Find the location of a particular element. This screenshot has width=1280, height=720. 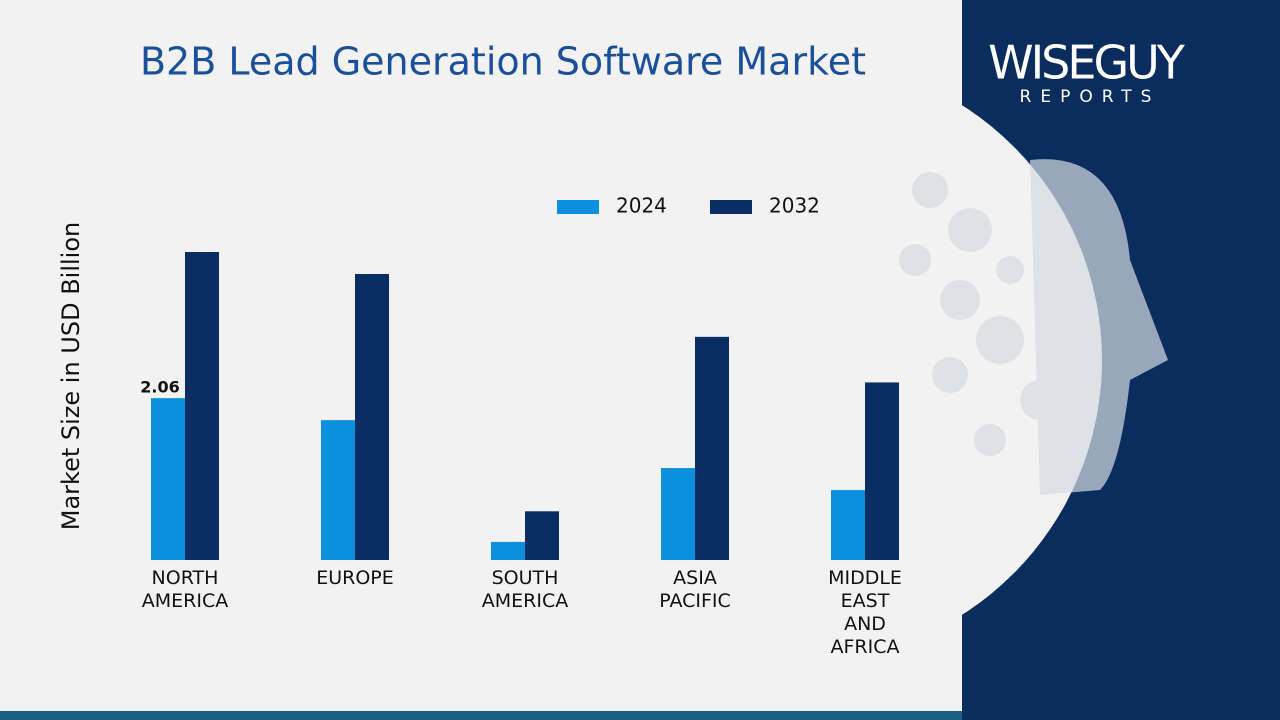

bottom-stripe is located at coordinates (481, 715).